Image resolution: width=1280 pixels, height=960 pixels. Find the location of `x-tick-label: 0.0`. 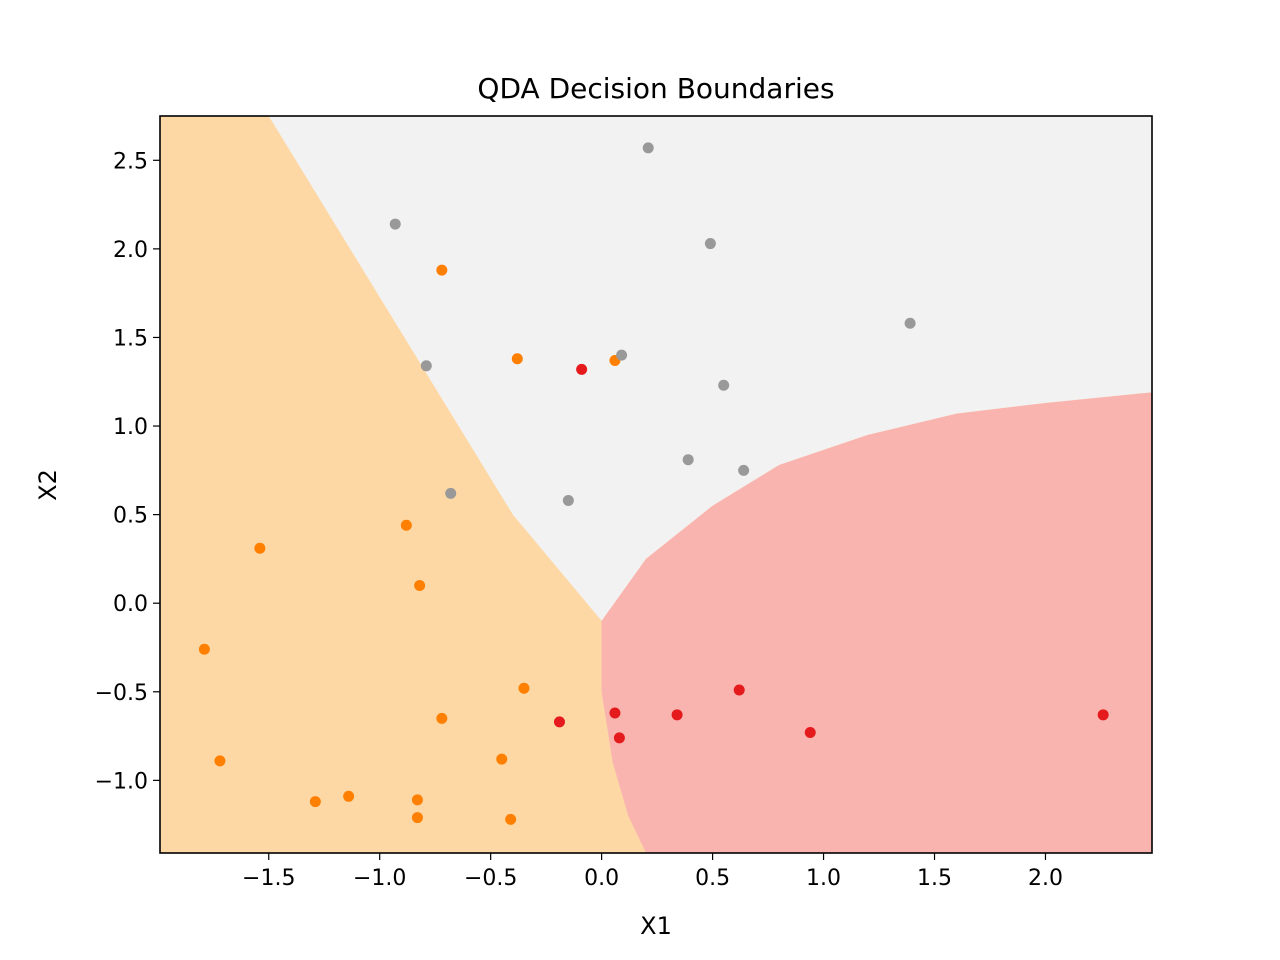

x-tick-label: 0.0 is located at coordinates (601, 878).